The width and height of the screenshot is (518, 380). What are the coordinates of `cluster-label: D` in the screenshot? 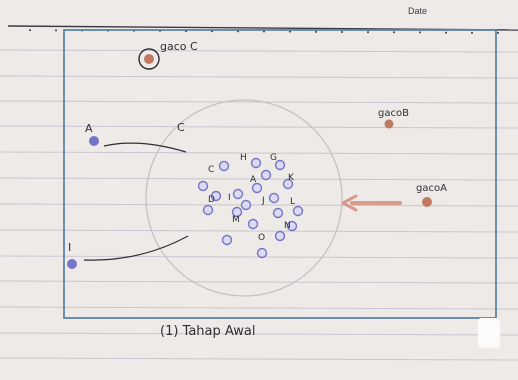 It's located at (211, 200).